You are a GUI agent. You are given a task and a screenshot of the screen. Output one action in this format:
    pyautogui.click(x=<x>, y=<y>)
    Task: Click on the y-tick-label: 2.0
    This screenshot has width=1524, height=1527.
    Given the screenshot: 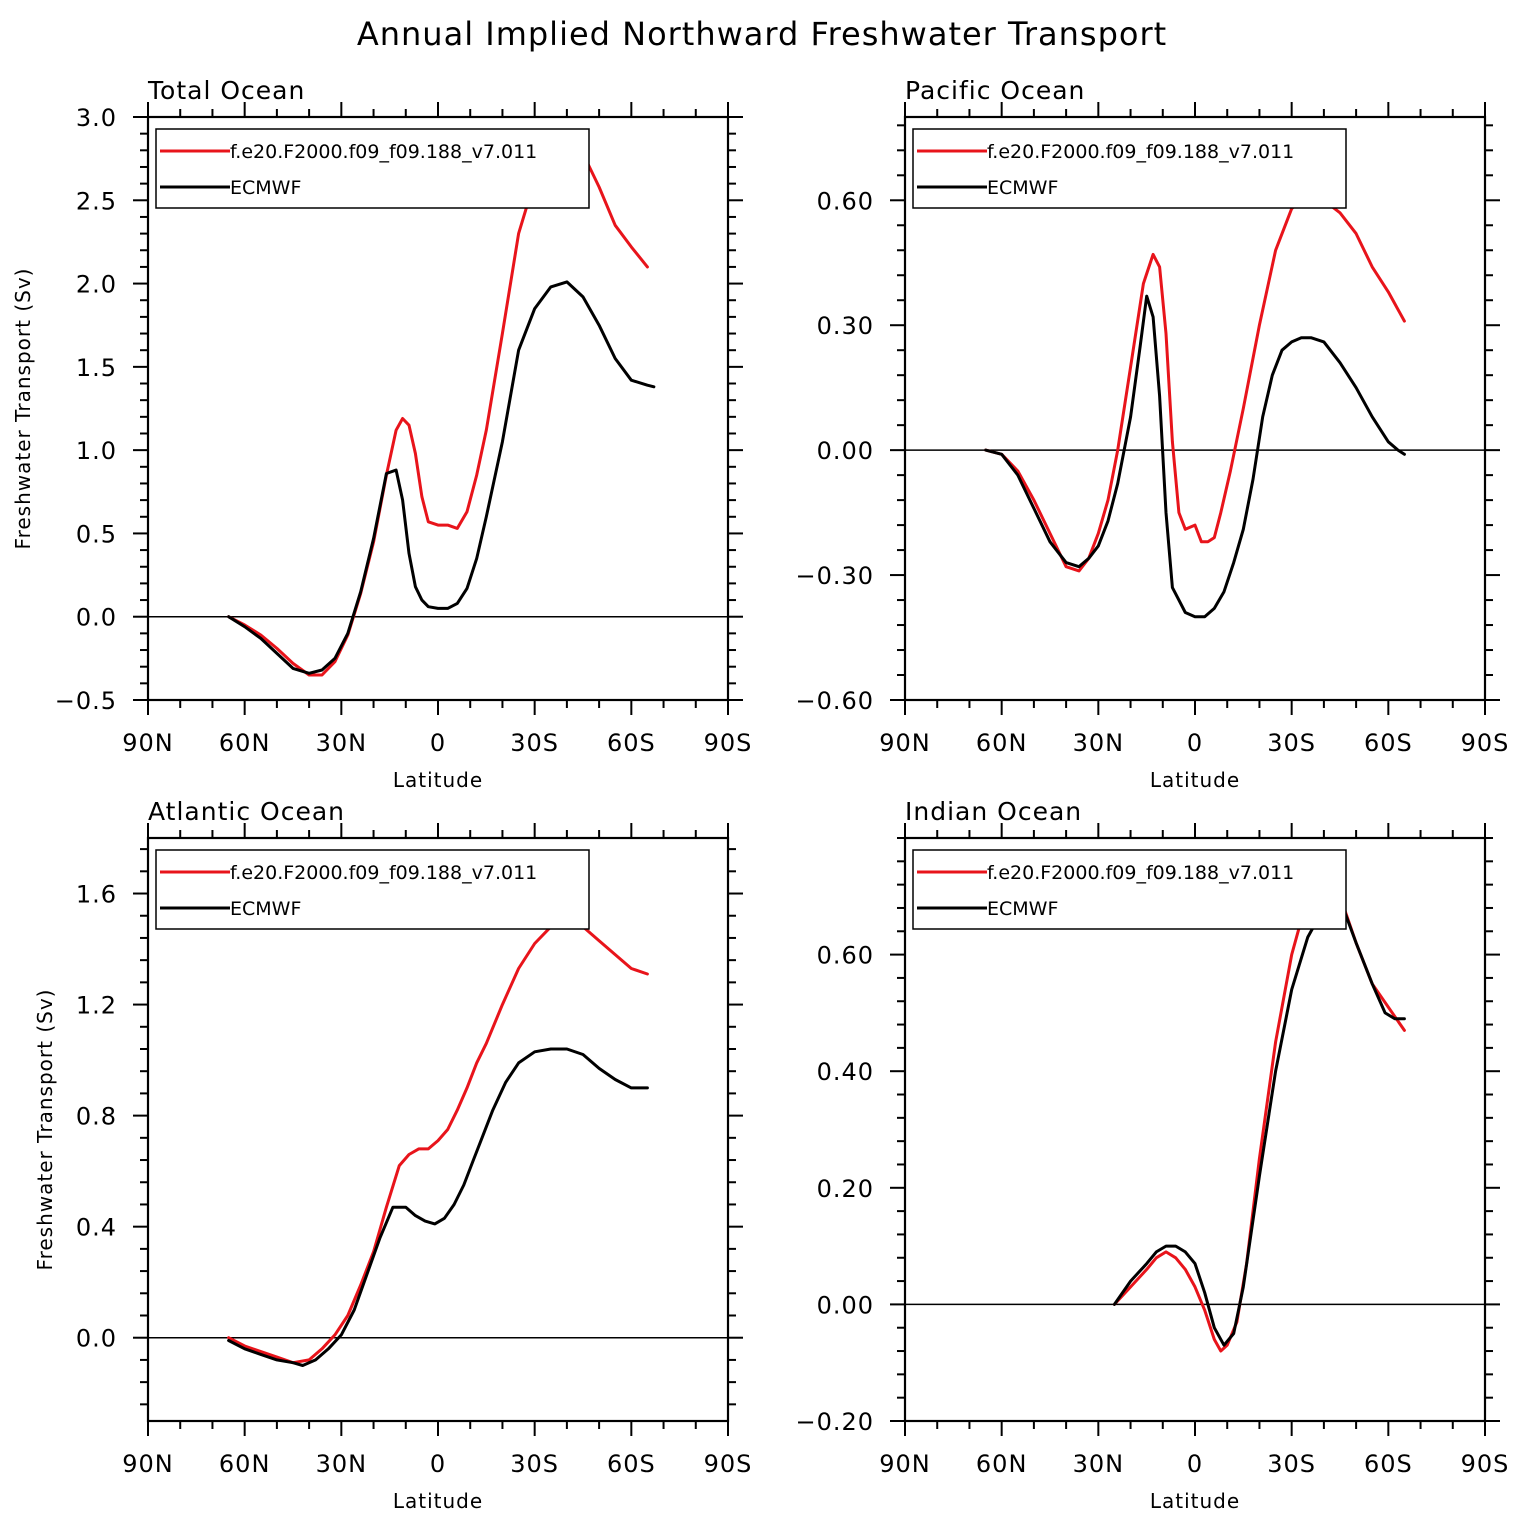 What is the action you would take?
    pyautogui.click(x=96, y=285)
    